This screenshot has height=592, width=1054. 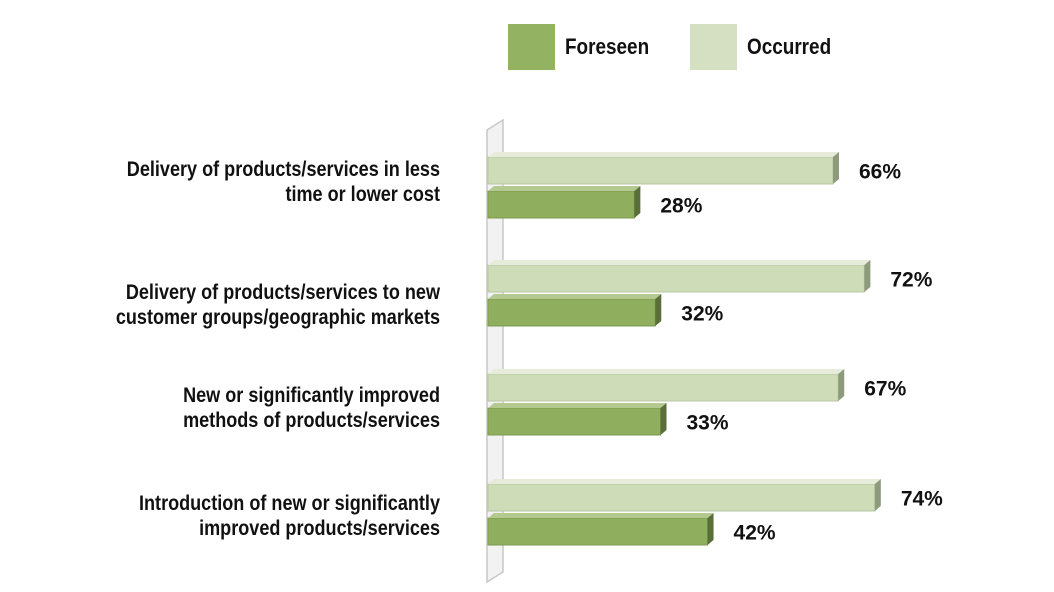 What do you see at coordinates (277, 317) in the screenshot?
I see `category-label-2-line-2: customer groups/geographic markets` at bounding box center [277, 317].